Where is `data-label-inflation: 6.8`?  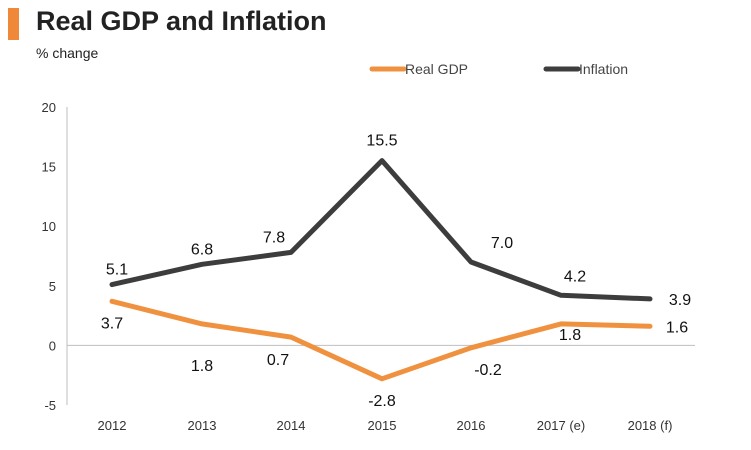
data-label-inflation: 6.8 is located at coordinates (202, 249).